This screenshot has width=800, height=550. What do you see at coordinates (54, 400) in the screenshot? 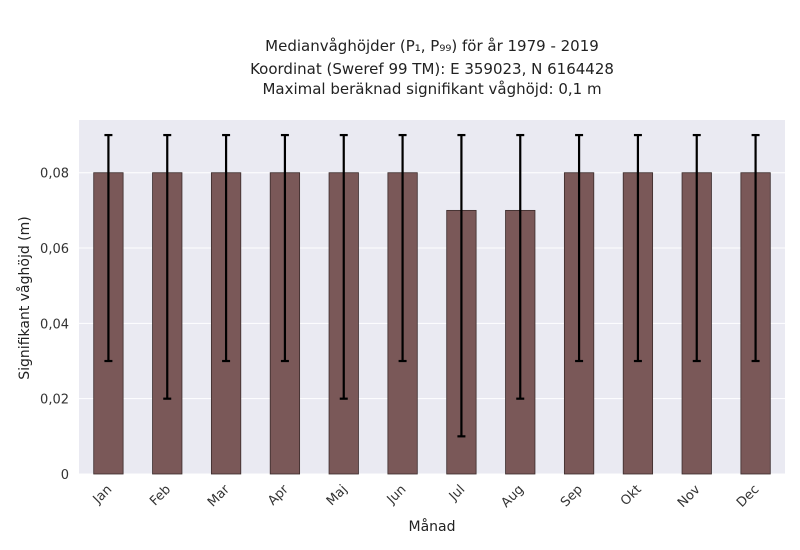
I see `y-tick-label: 0,02` at bounding box center [54, 400].